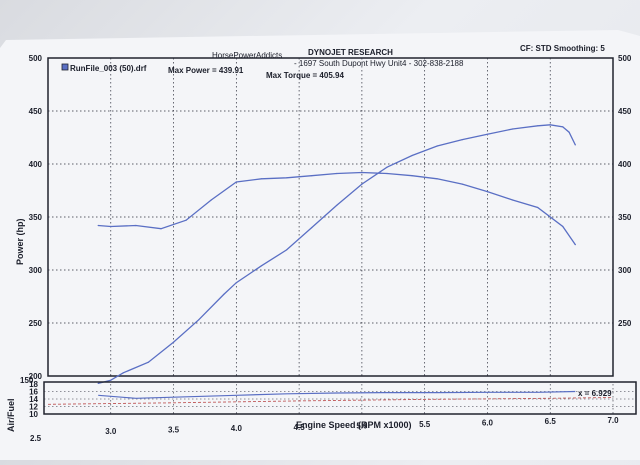  I want to click on afr-y-tick-4: 10, so click(33, 414).